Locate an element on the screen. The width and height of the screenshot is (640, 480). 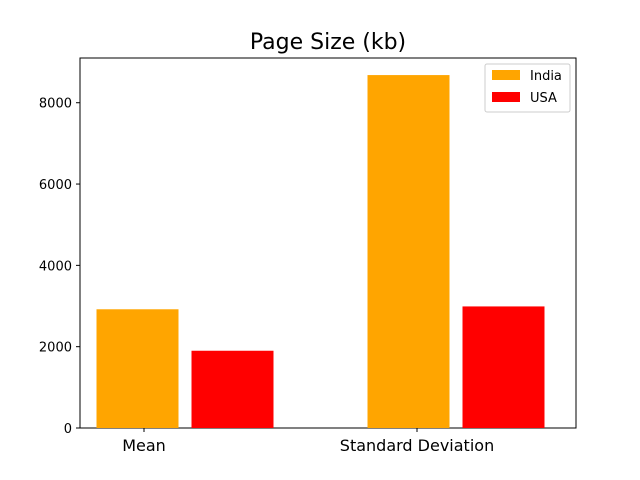
bar-usa-standard-deviation is located at coordinates (503, 367).